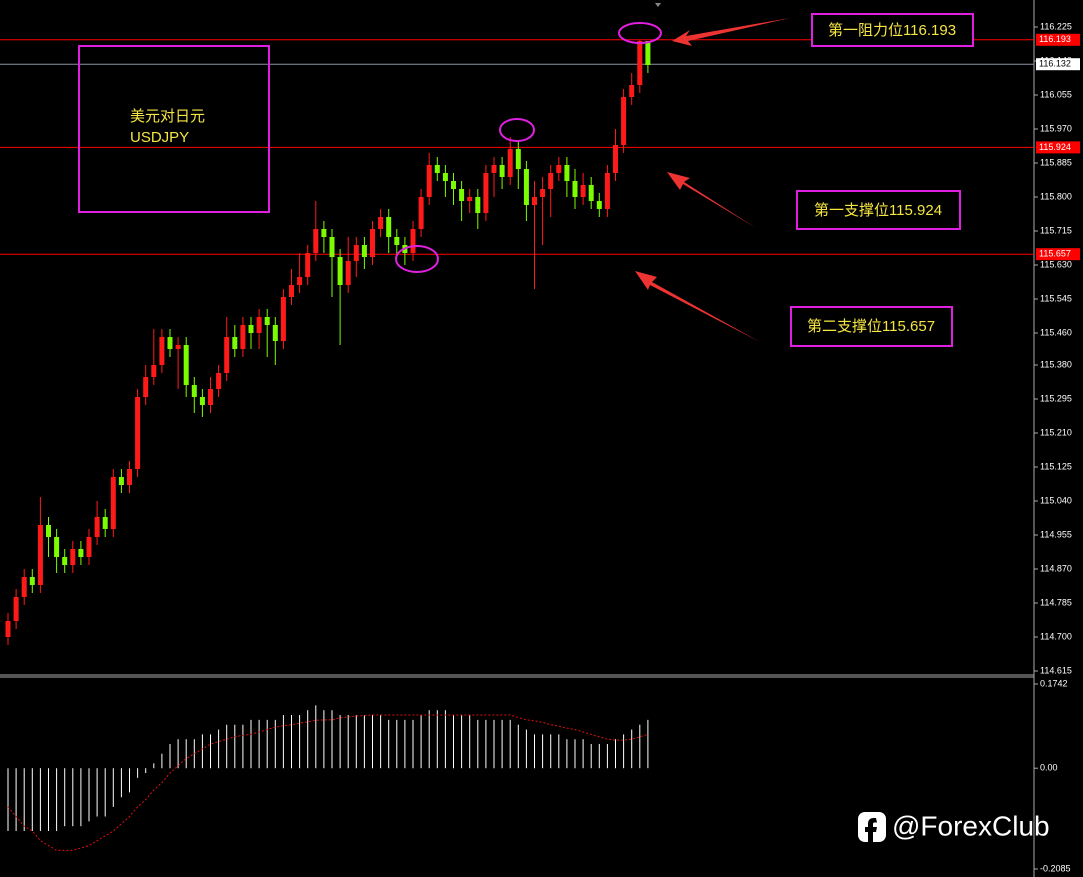  Describe the element at coordinates (1056, 602) in the screenshot. I see `y-tick-label: 114.785` at that location.